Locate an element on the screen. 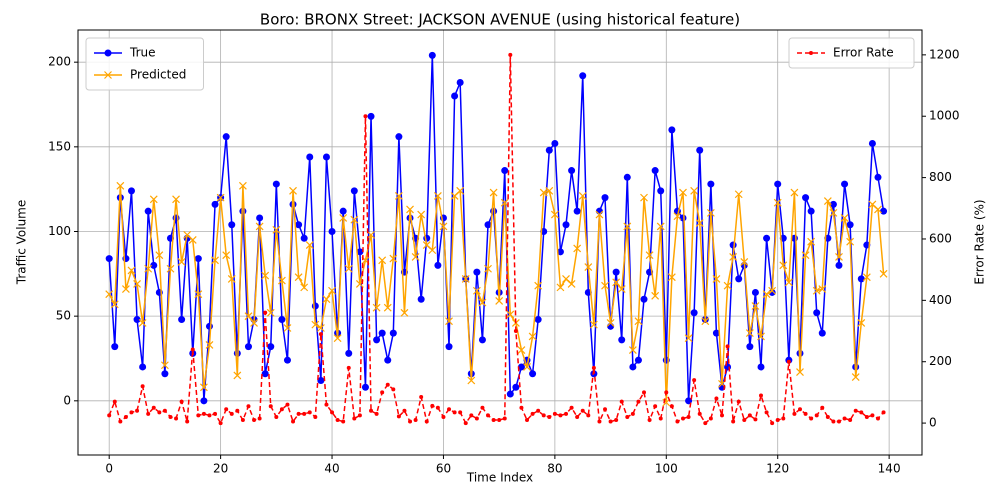 The image size is (1000, 500). legend-box is located at coordinates (144, 64).